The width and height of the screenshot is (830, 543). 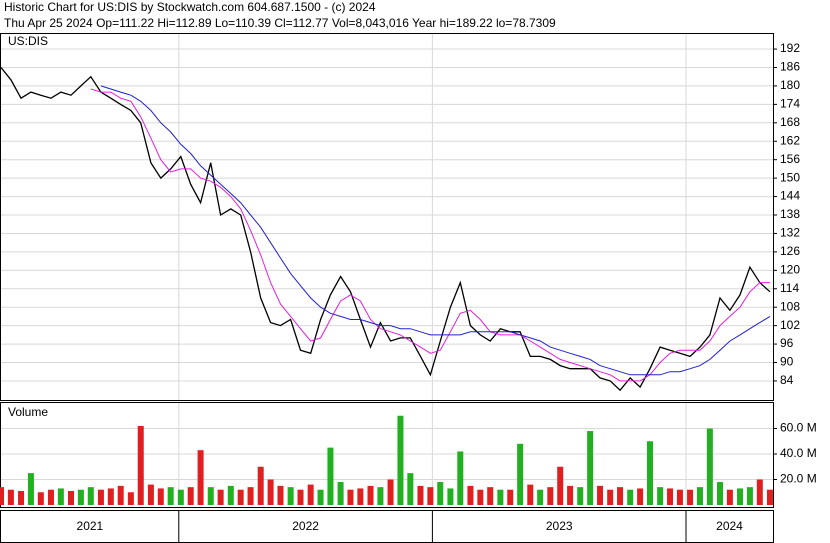 What do you see at coordinates (790, 140) in the screenshot?
I see `y-tick-label: 162` at bounding box center [790, 140].